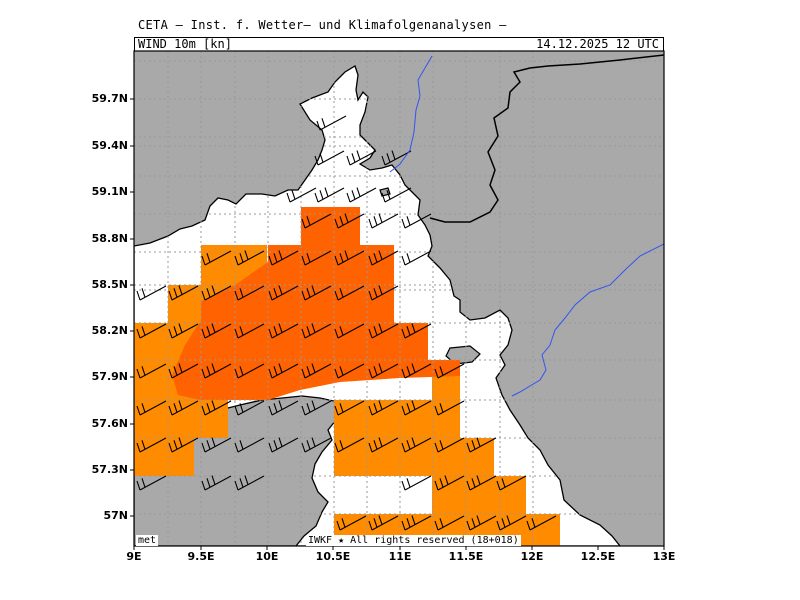 The width and height of the screenshot is (800, 600). I want to click on footer-left: met, so click(147, 540).